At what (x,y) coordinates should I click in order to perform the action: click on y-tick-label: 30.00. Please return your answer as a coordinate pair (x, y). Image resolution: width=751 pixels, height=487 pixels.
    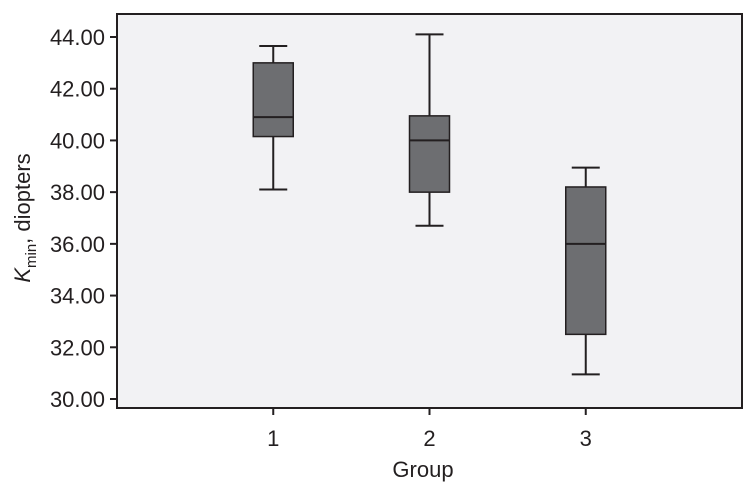
    Looking at the image, I should click on (77, 399).